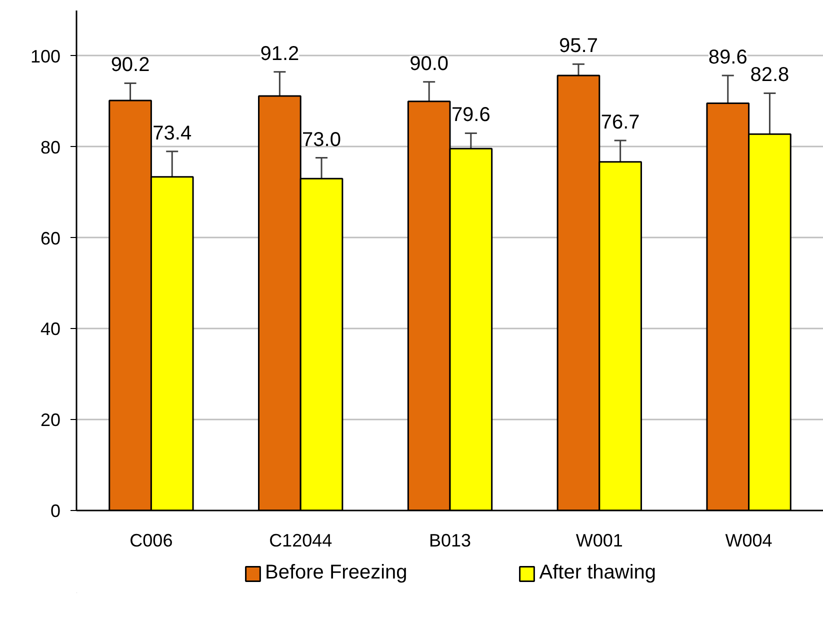 This screenshot has width=823, height=626. Describe the element at coordinates (429, 63) in the screenshot. I see `data-label: 90.0` at that location.